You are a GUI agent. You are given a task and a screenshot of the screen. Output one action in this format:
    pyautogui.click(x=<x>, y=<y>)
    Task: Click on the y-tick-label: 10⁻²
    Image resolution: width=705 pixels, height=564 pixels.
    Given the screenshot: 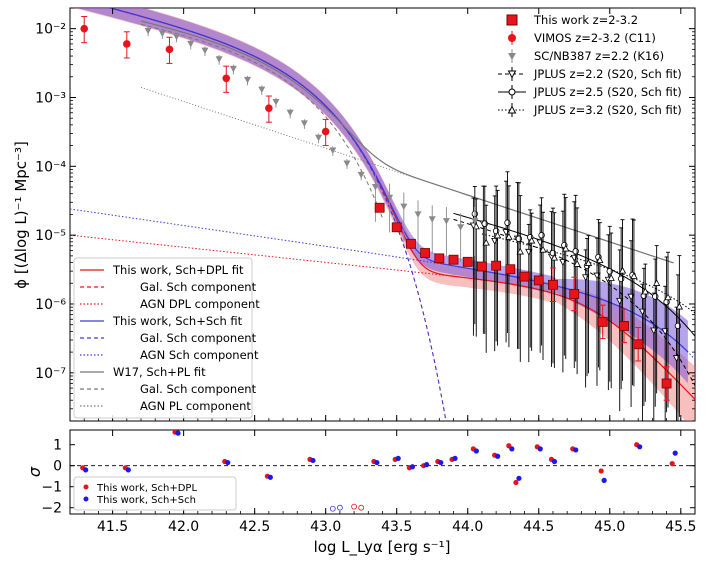 What is the action you would take?
    pyautogui.click(x=50, y=30)
    